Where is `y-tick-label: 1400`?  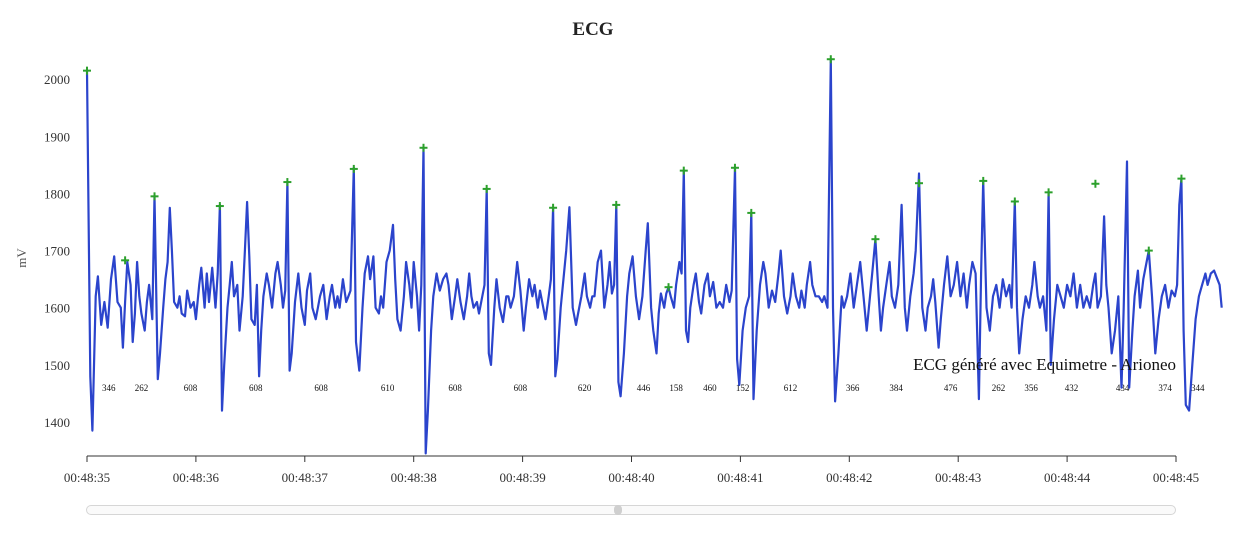 y-tick-label: 1400 is located at coordinates (57, 422).